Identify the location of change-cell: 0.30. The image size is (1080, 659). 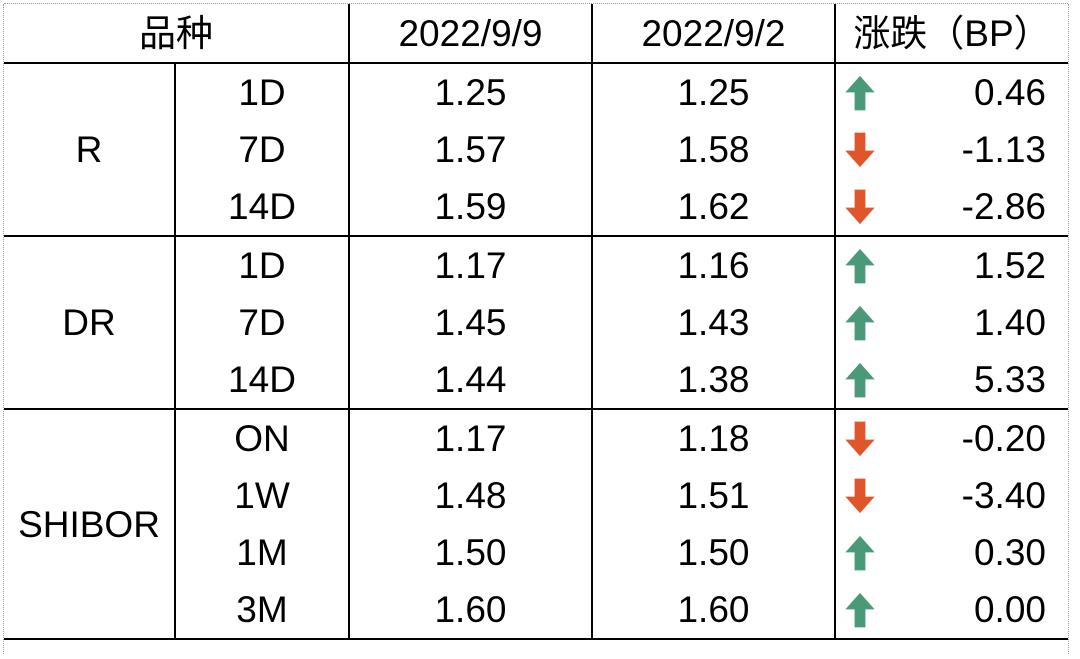
(951, 552).